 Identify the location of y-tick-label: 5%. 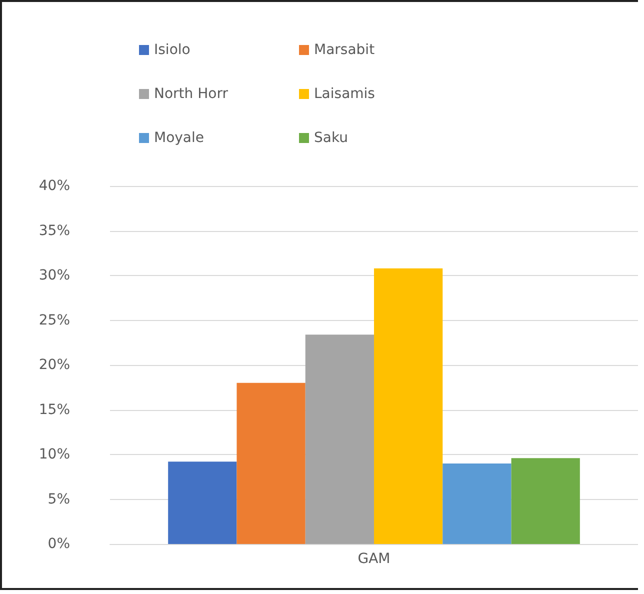
(59, 499).